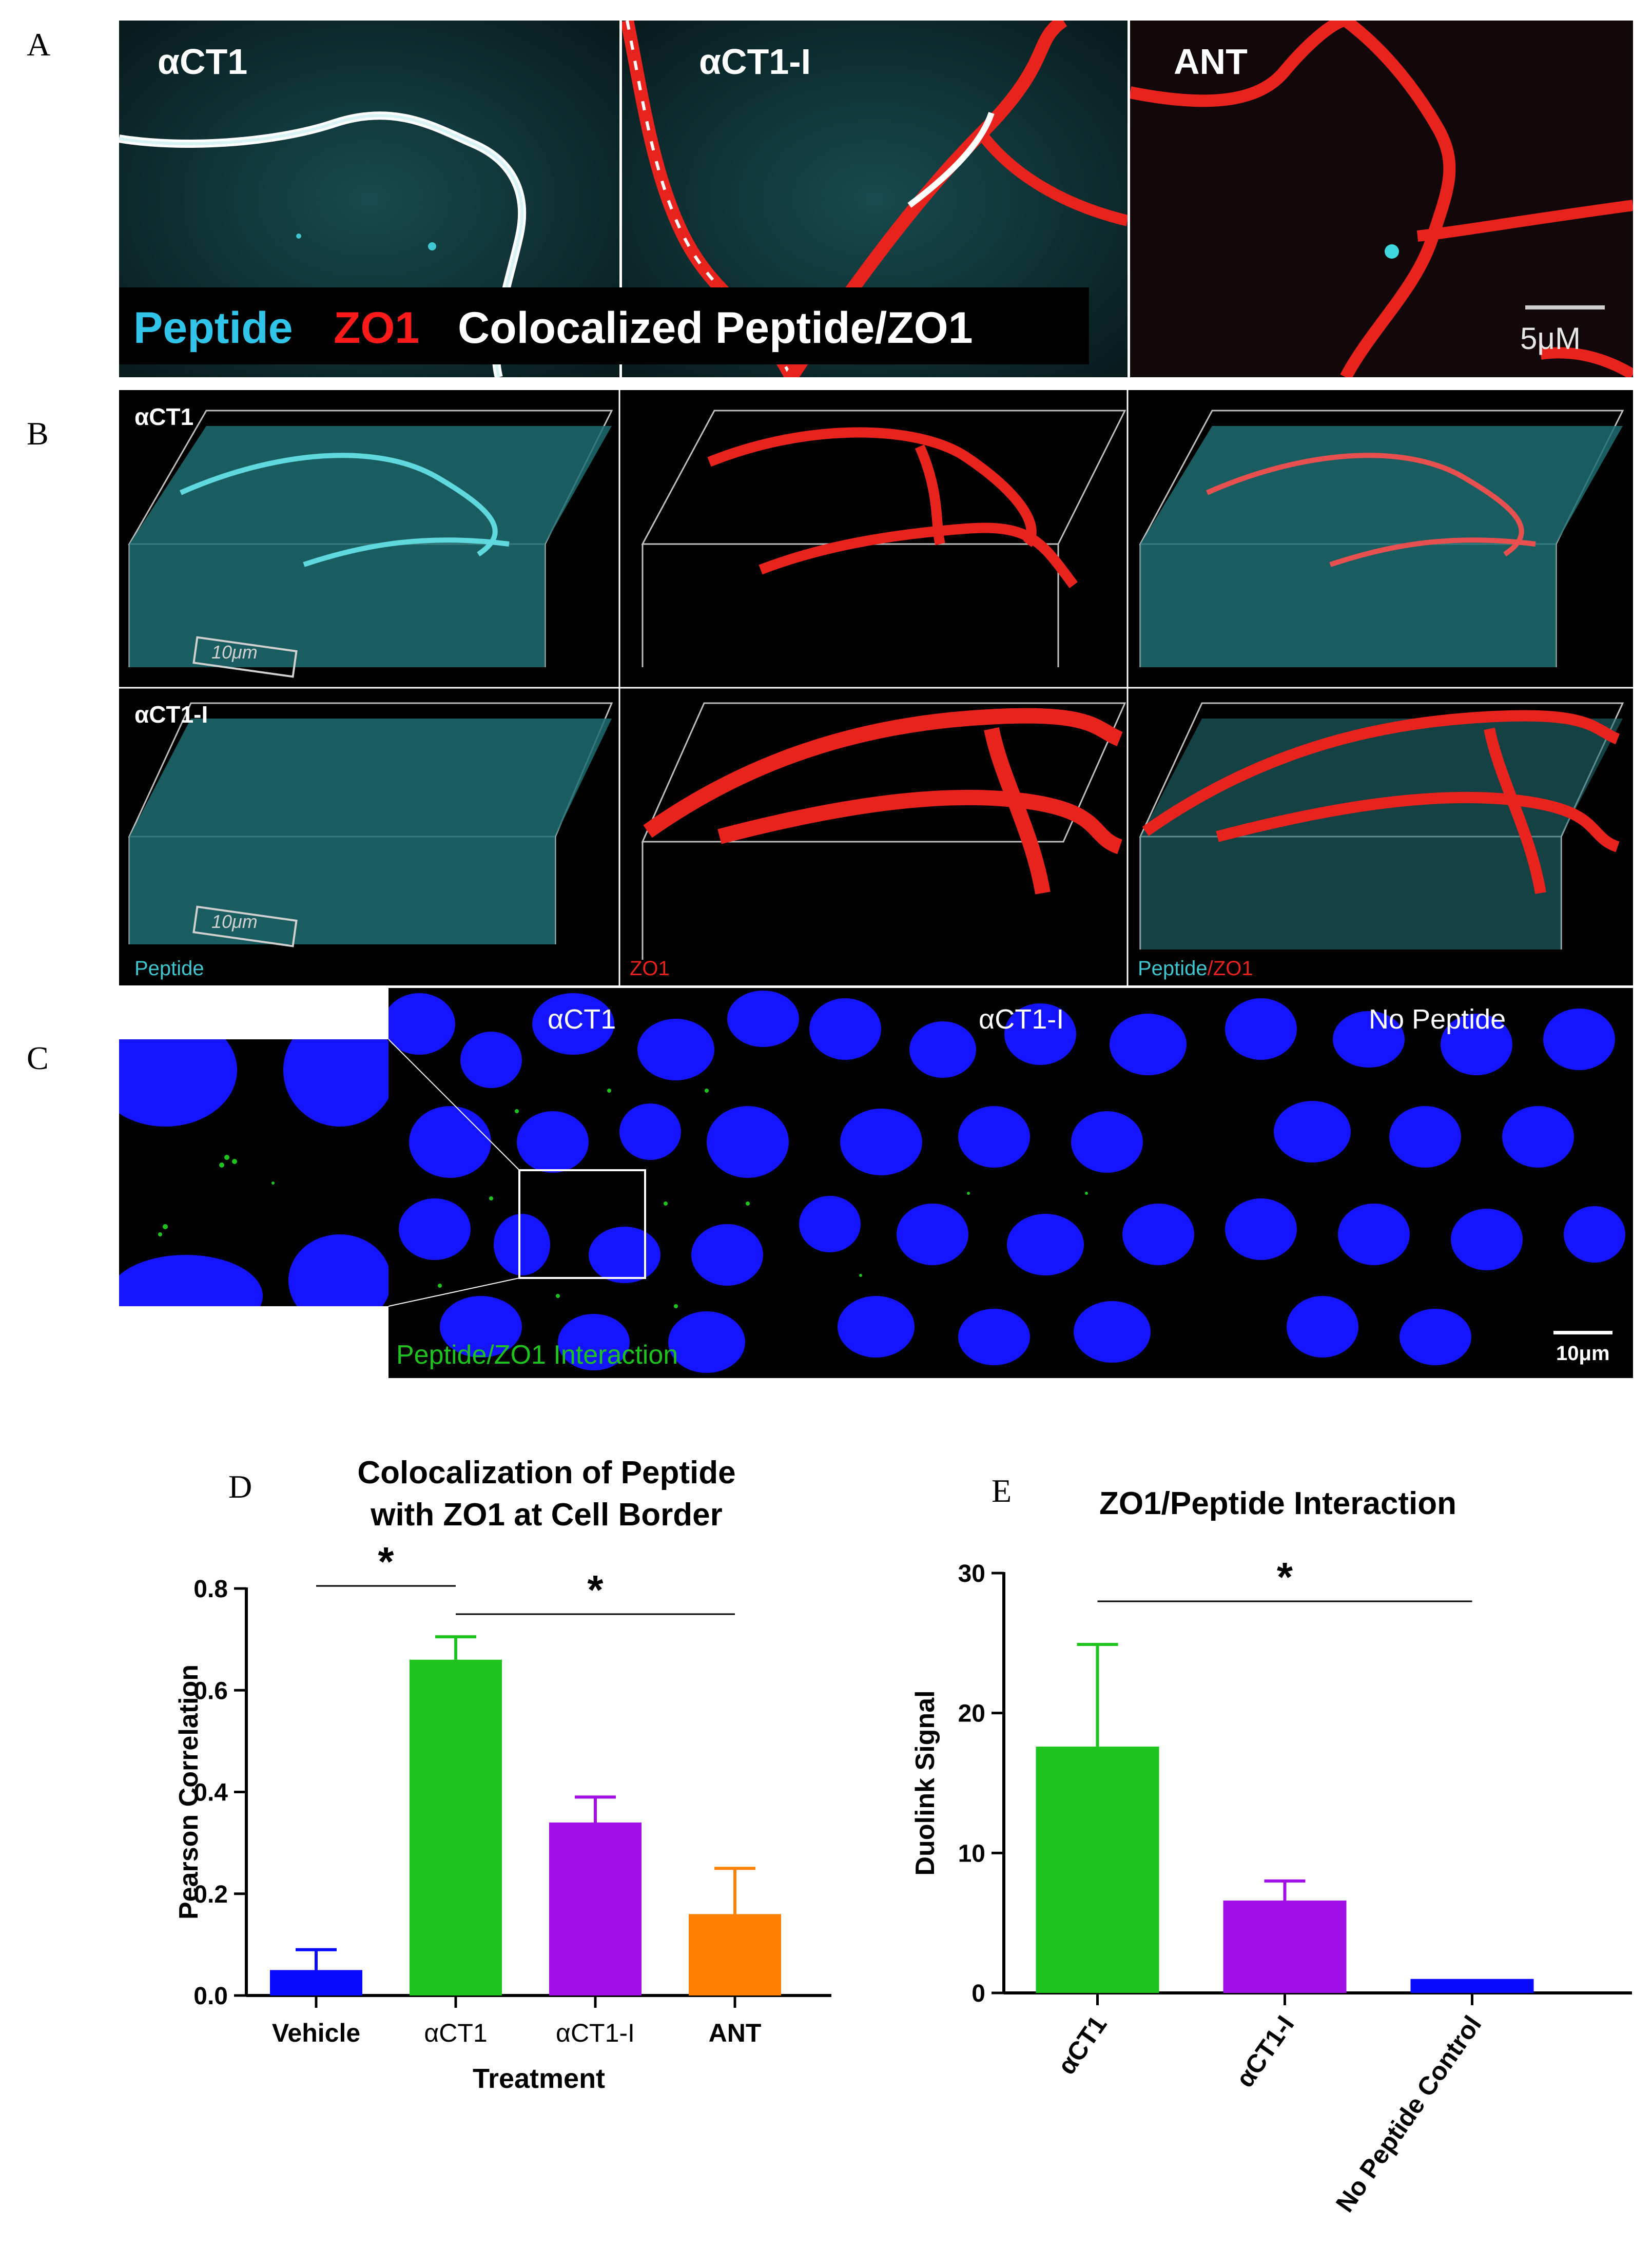 Image resolution: width=1652 pixels, height=2267 pixels. I want to click on b-scale-label-1: 10μm, so click(234, 652).